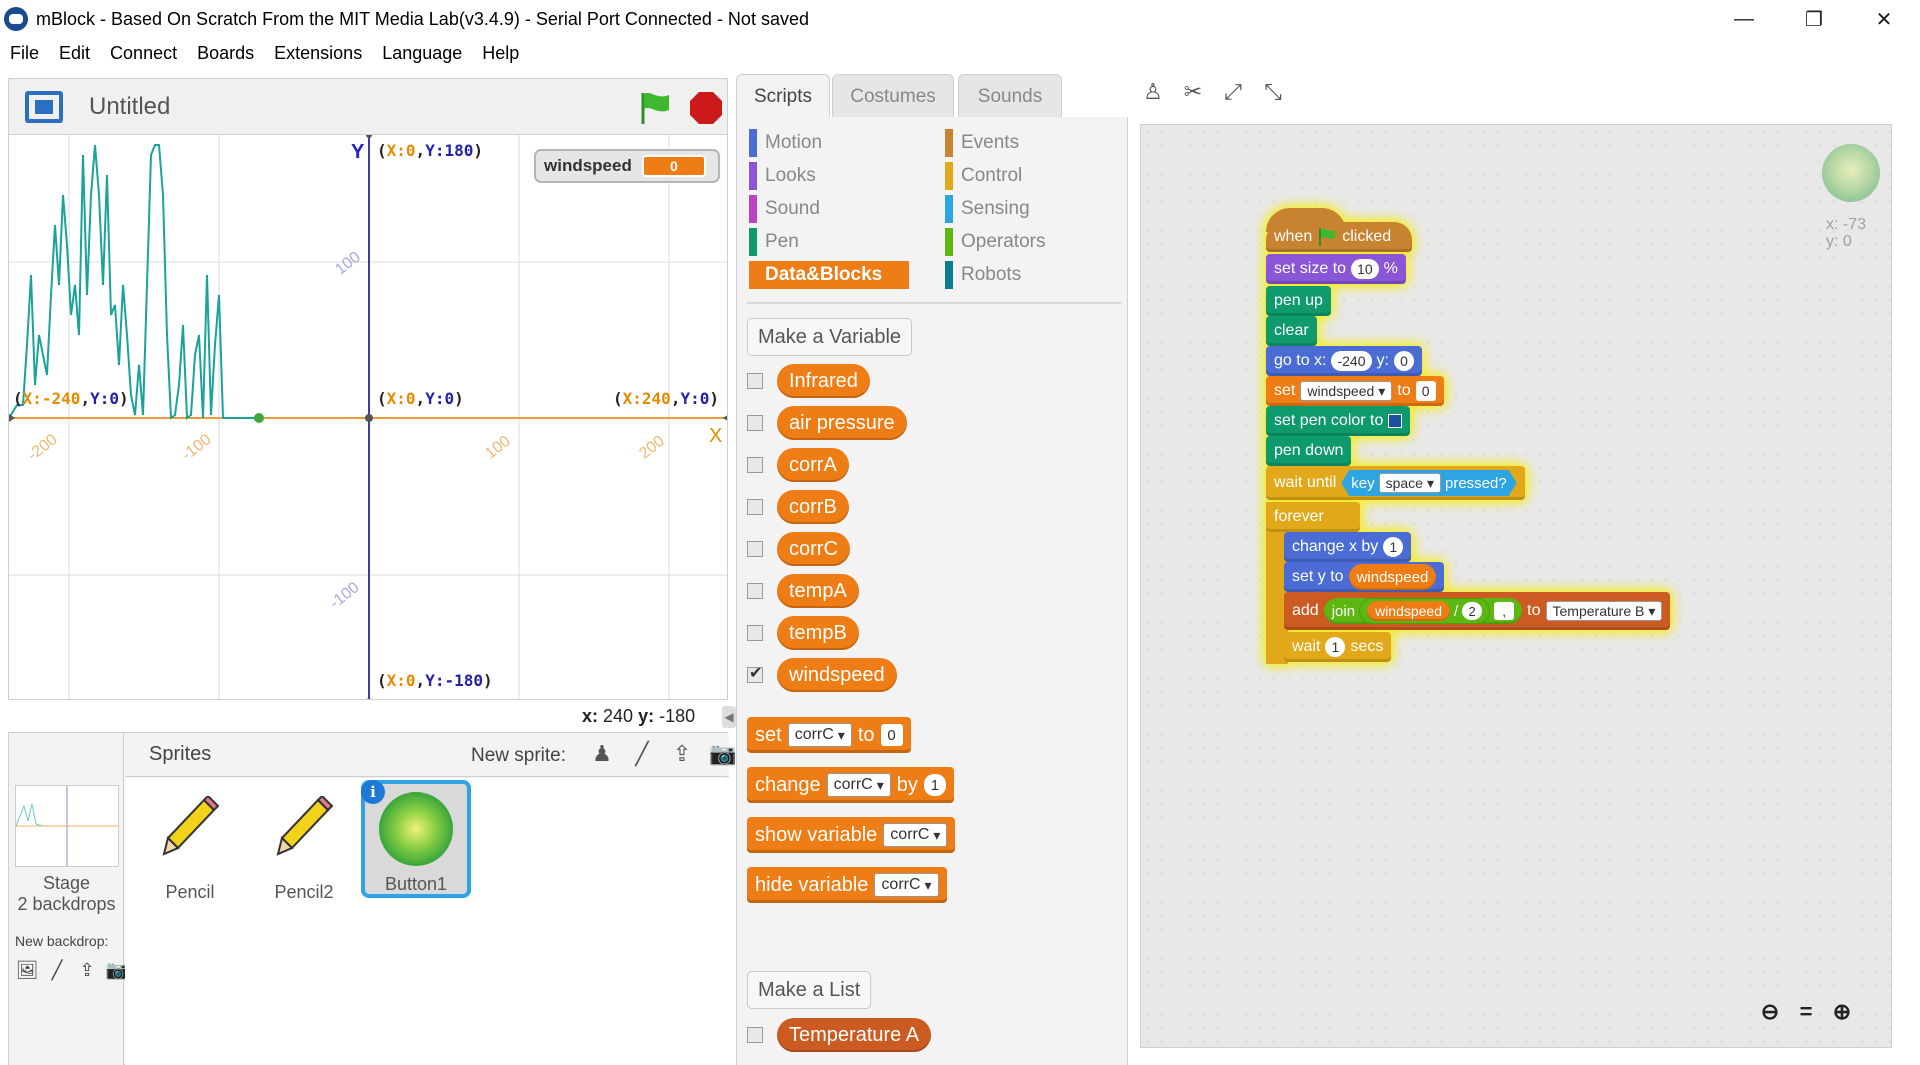 This screenshot has width=1920, height=1065. What do you see at coordinates (755, 1035) in the screenshot?
I see `list-checkbox` at bounding box center [755, 1035].